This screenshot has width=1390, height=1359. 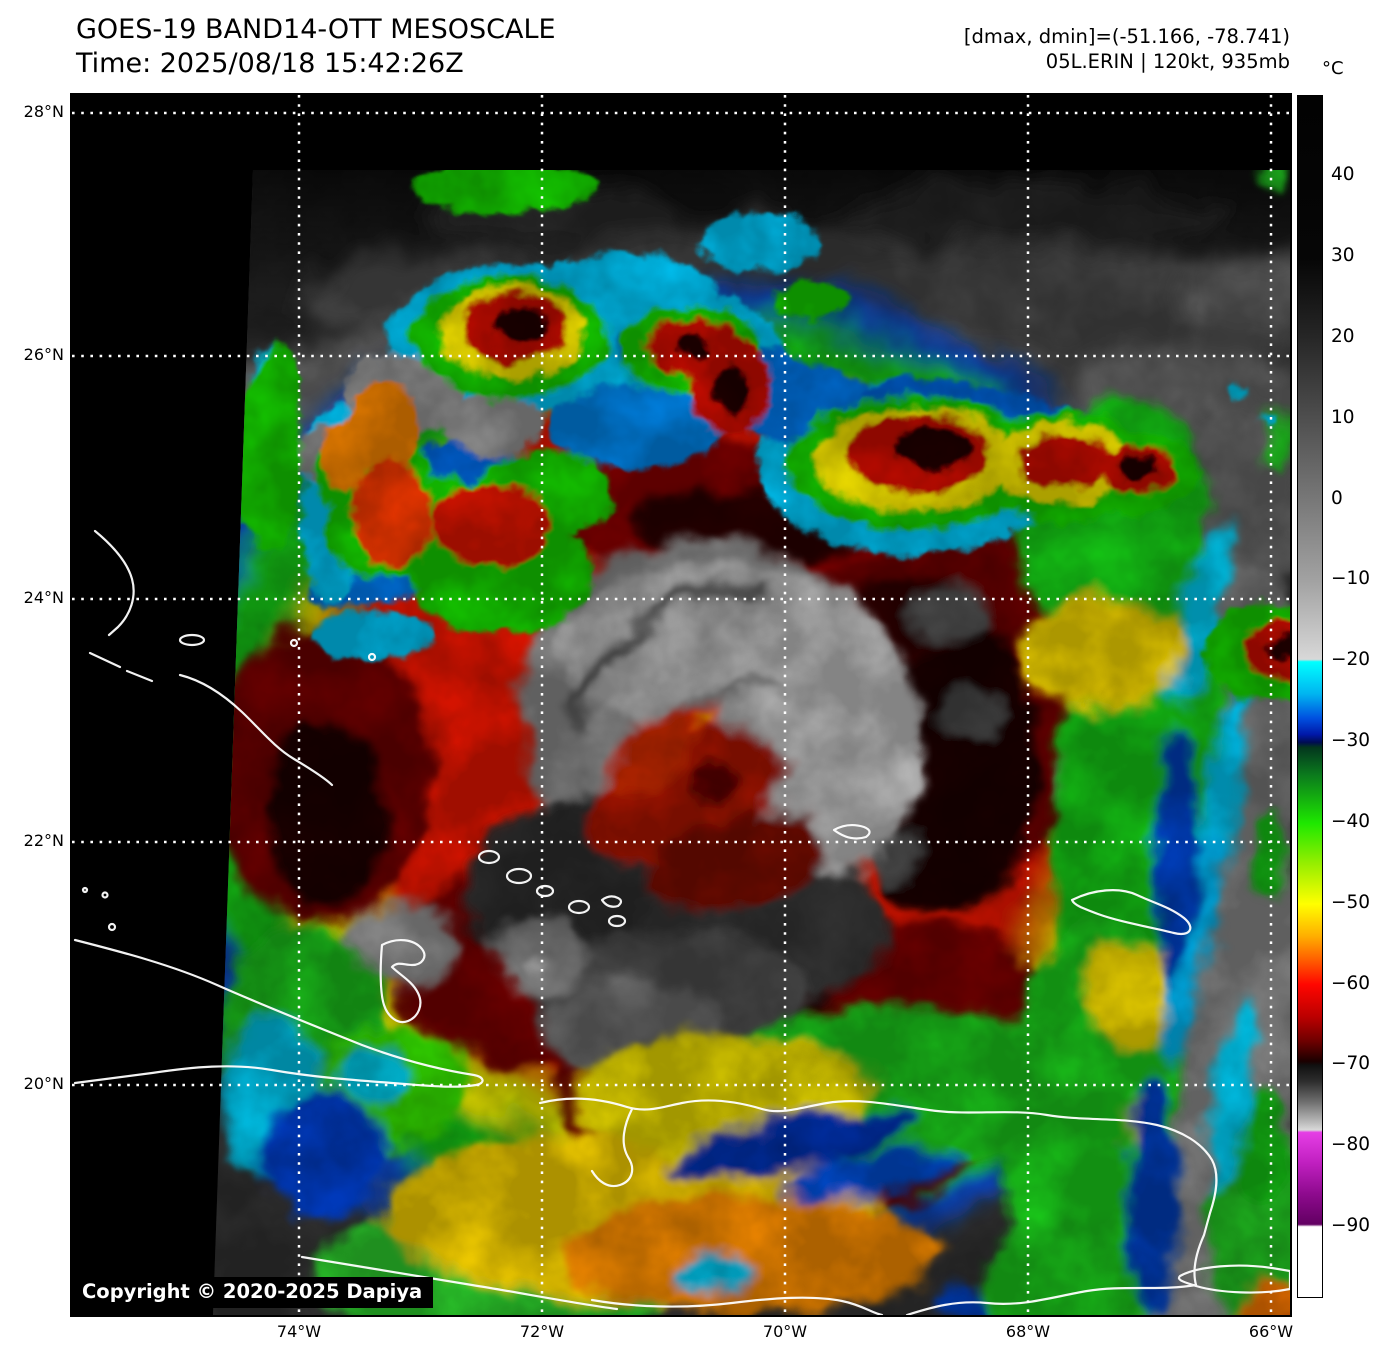 What do you see at coordinates (1343, 256) in the screenshot?
I see `colorbar-tick-label: 30` at bounding box center [1343, 256].